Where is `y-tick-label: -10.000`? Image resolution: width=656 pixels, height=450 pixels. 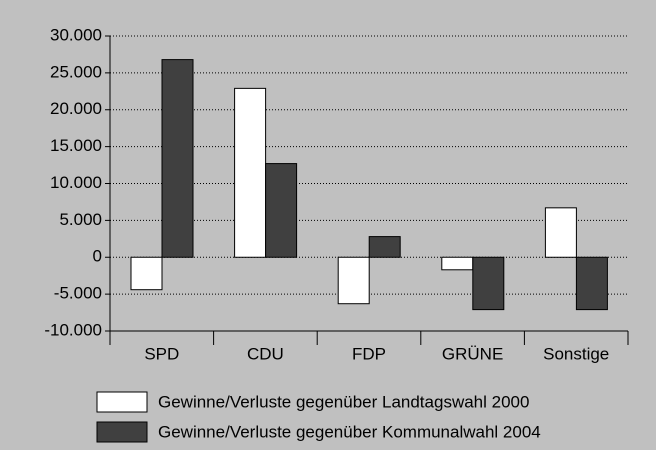
y-tick-label: -10.000 is located at coordinates (73, 329).